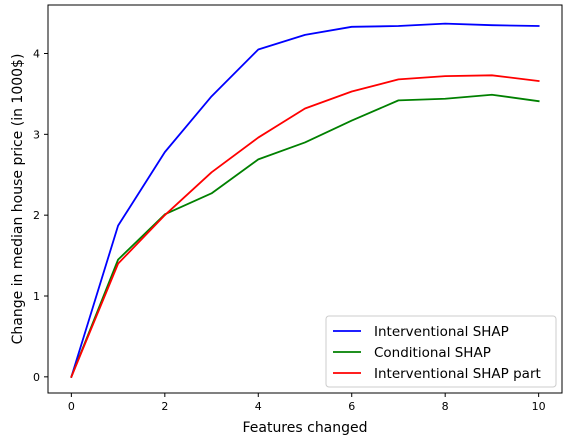 This screenshot has height=441, width=563. Describe the element at coordinates (445, 406) in the screenshot. I see `x-tick-label: 8` at that location.